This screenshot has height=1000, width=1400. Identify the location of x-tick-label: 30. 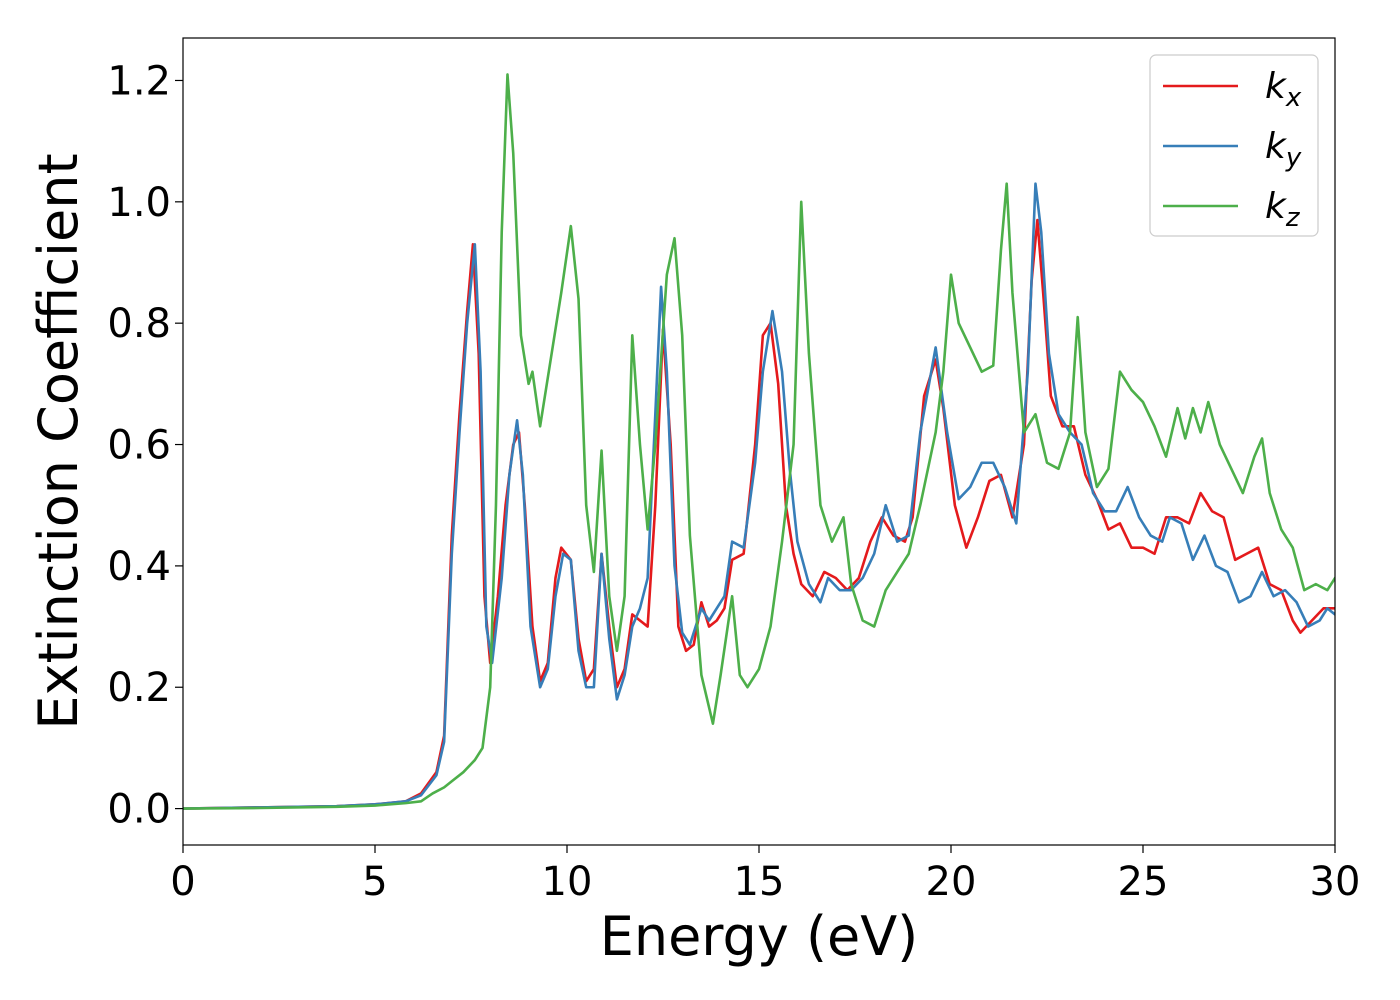
(1335, 882).